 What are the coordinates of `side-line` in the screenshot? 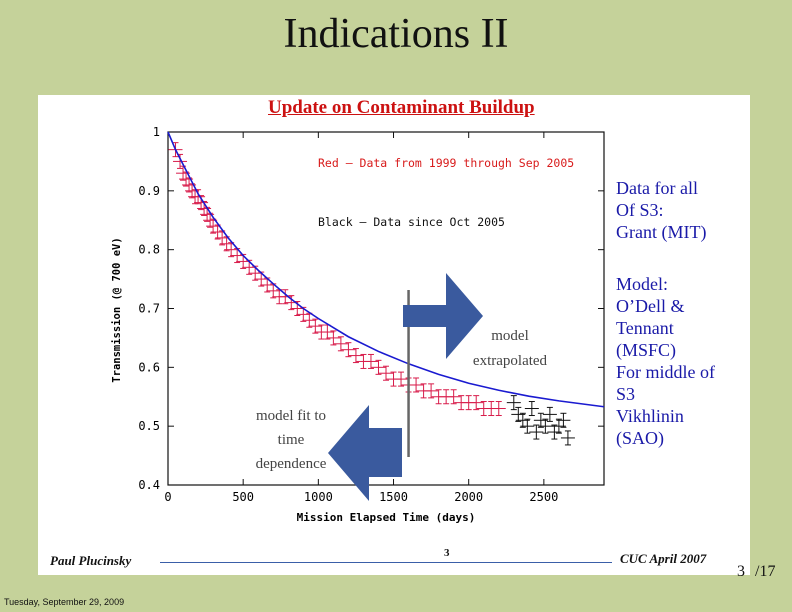 It's located at (686, 258).